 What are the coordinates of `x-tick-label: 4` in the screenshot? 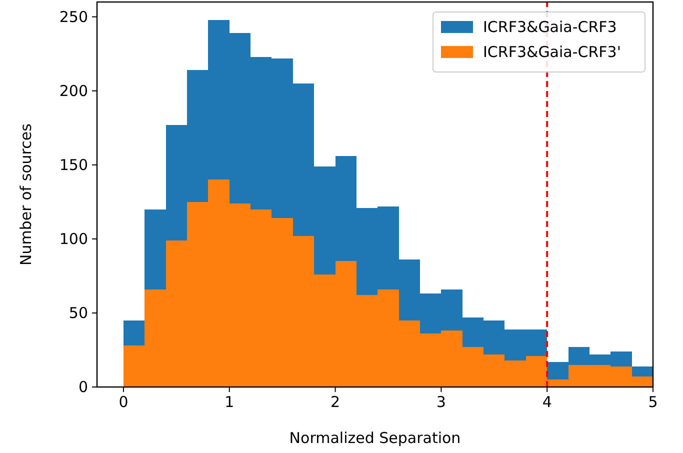 It's located at (547, 402).